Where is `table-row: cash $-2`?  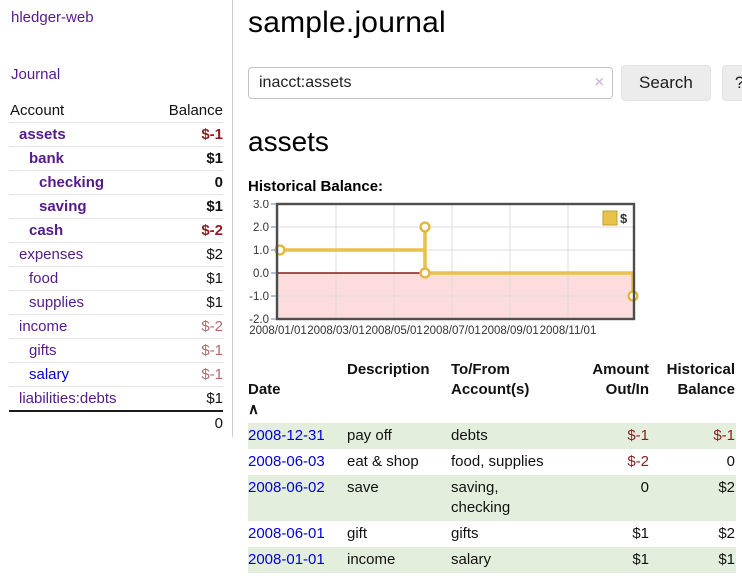
table-row: cash $-2 is located at coordinates (116, 230).